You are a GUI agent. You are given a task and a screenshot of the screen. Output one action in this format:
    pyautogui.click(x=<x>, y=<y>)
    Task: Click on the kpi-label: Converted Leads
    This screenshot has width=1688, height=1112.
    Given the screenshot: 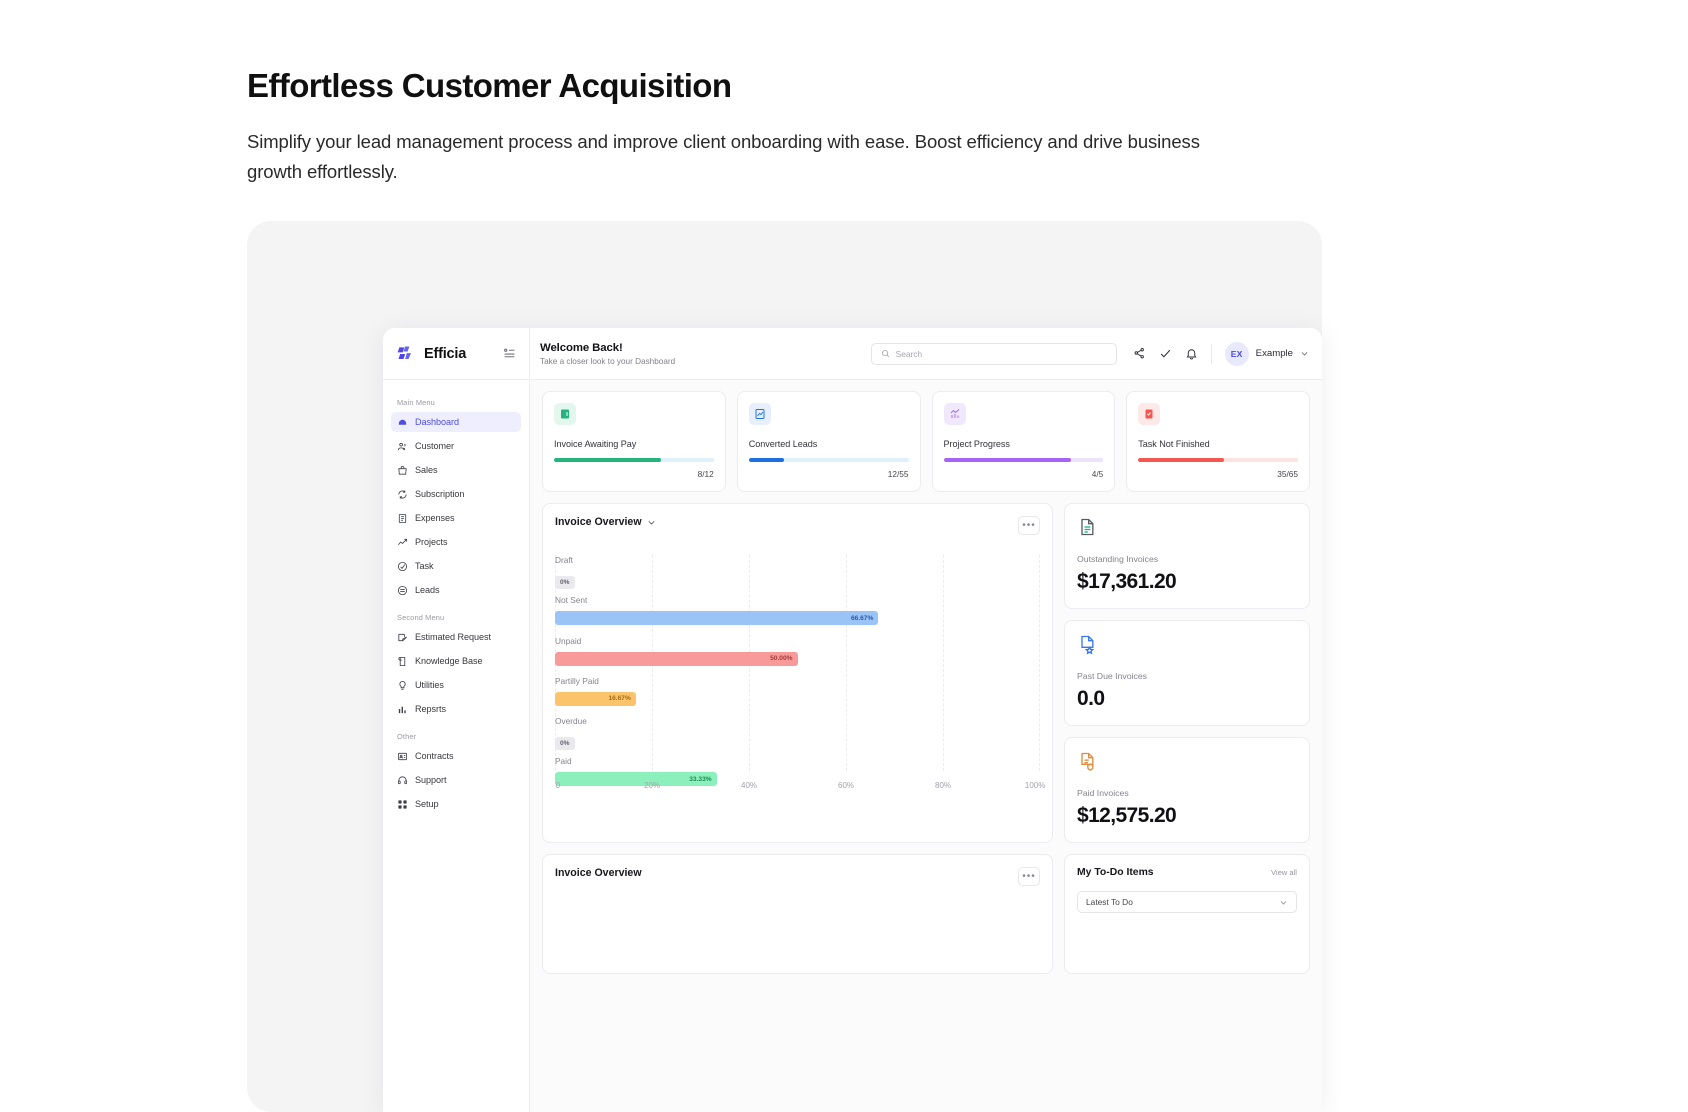 What is the action you would take?
    pyautogui.click(x=783, y=444)
    